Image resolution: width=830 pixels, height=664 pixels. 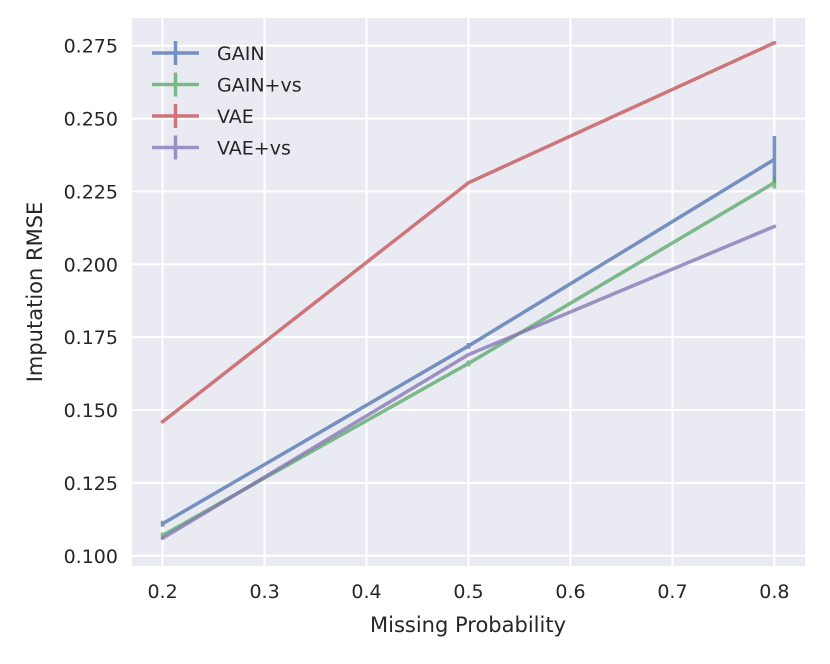 I want to click on y-tick-label: 0.150, so click(x=91, y=411).